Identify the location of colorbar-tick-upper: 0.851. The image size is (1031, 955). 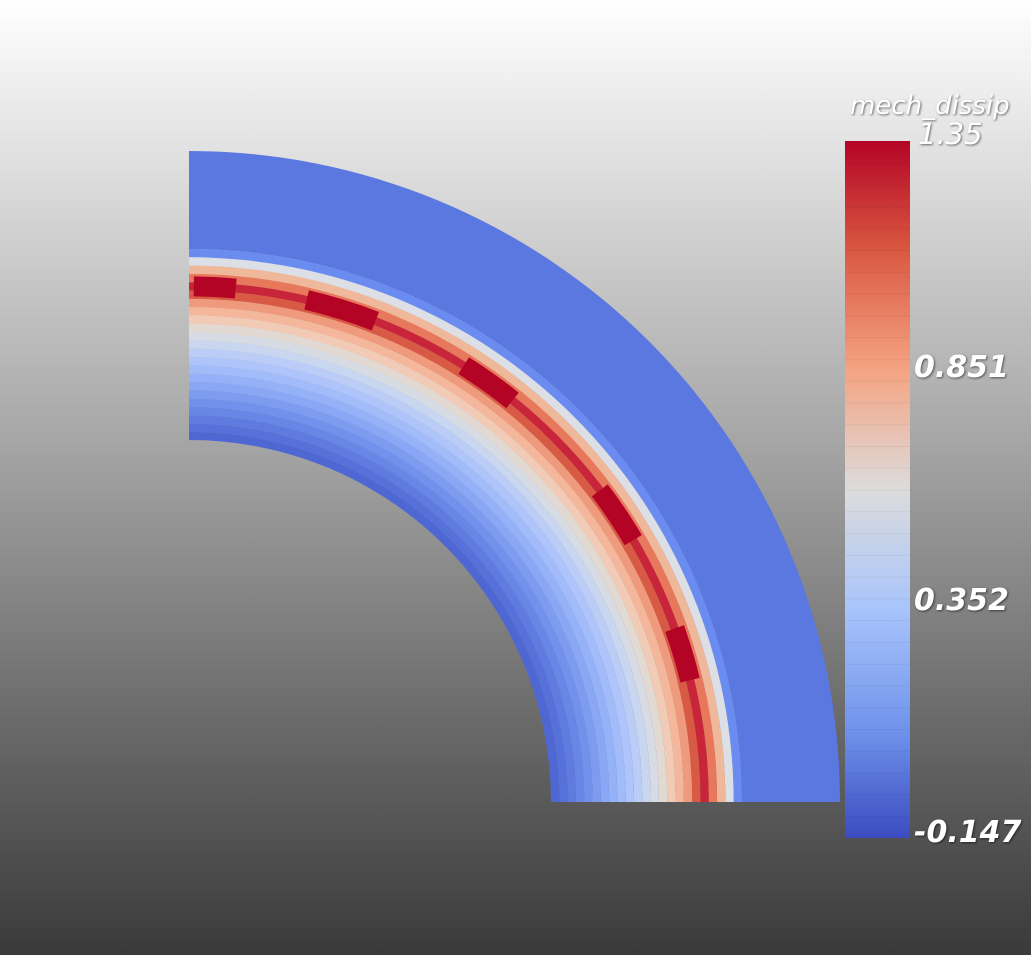
(961, 367).